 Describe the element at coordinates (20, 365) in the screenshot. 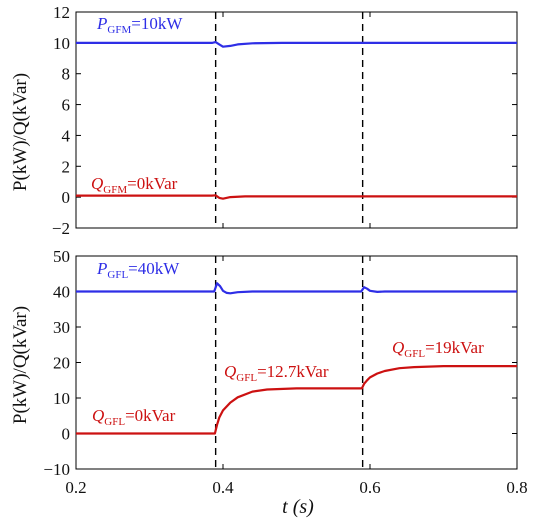

I see `bottom-y-axis-label: P(kW)/Q(kVar)` at that location.